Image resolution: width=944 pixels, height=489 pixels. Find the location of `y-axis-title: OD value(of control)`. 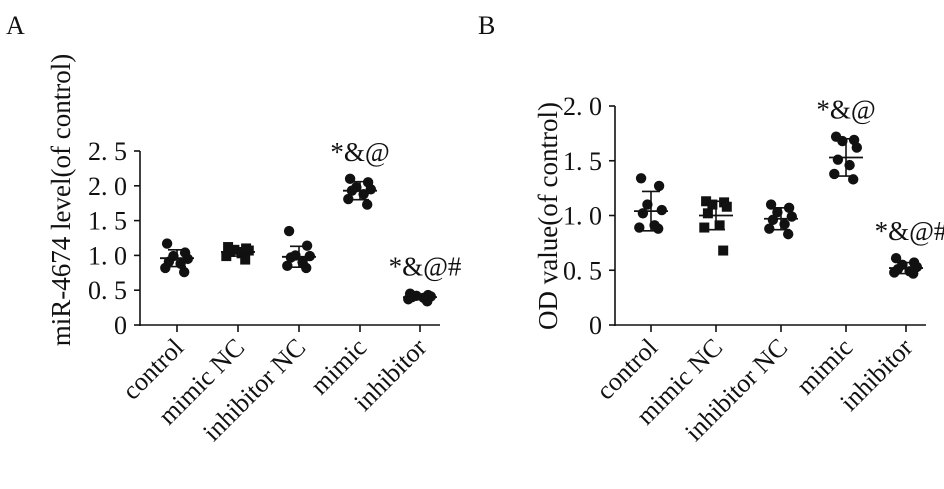

y-axis-title: OD value(of control) is located at coordinates (548, 216).